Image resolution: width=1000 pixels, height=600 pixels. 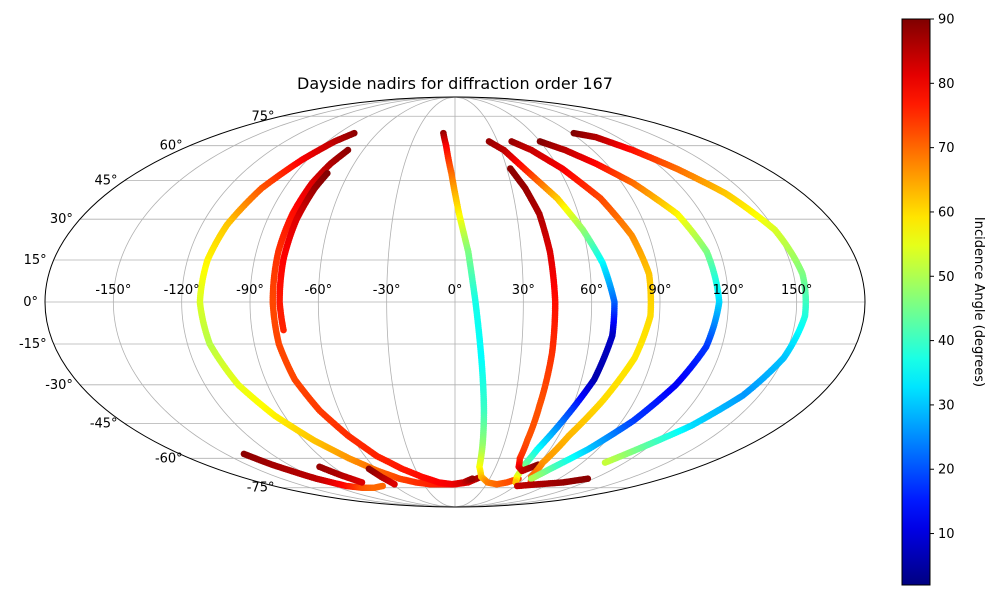 What do you see at coordinates (104, 423) in the screenshot?
I see `lat-tick-label: -45°` at bounding box center [104, 423].